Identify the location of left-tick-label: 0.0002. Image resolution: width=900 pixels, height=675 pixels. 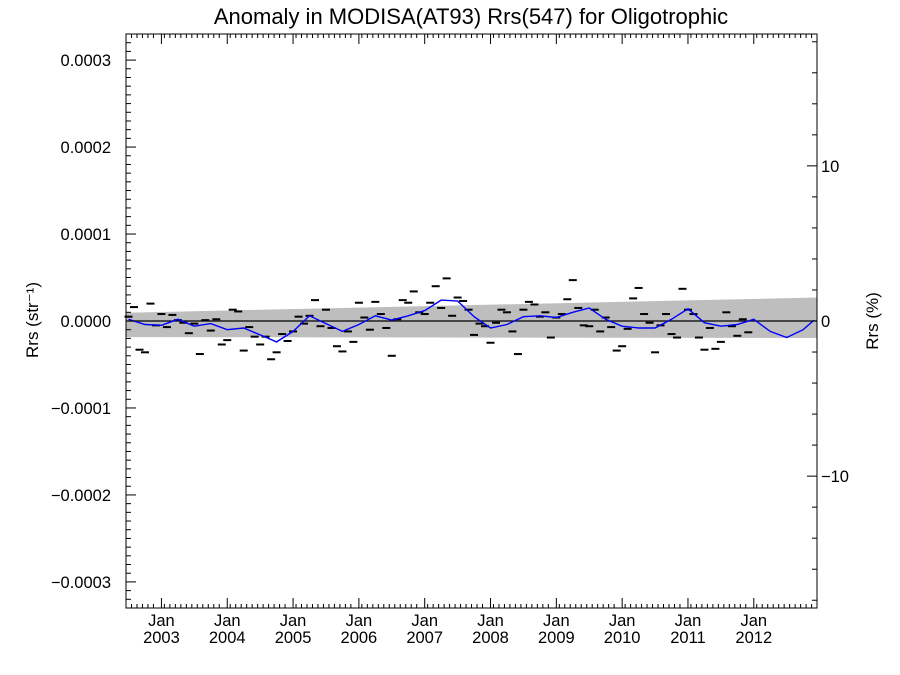
(86, 148).